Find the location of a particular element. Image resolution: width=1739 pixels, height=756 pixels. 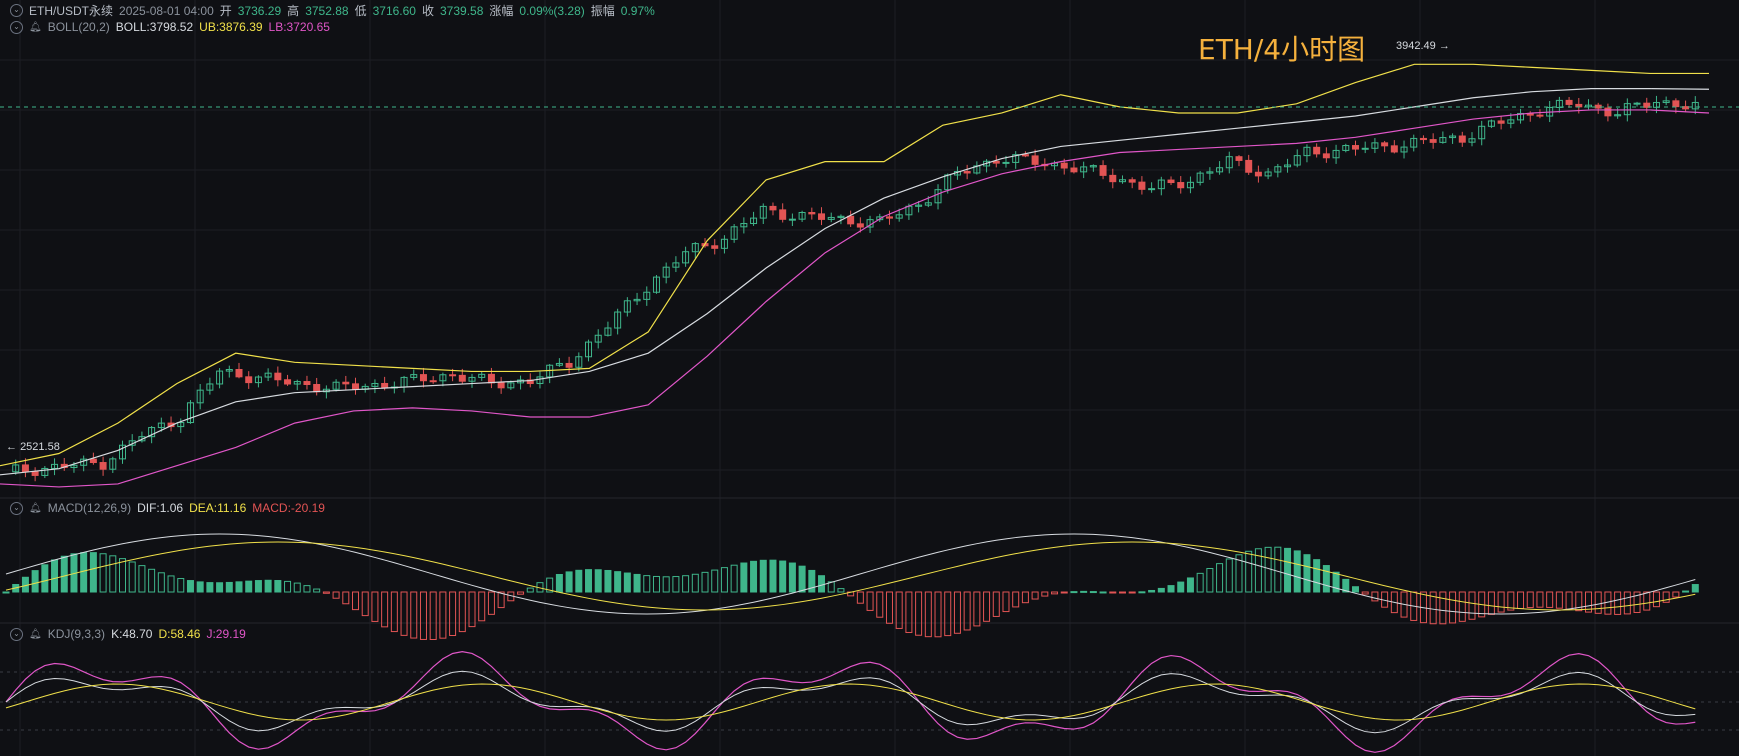

low-value: 3716.60 is located at coordinates (394, 10).